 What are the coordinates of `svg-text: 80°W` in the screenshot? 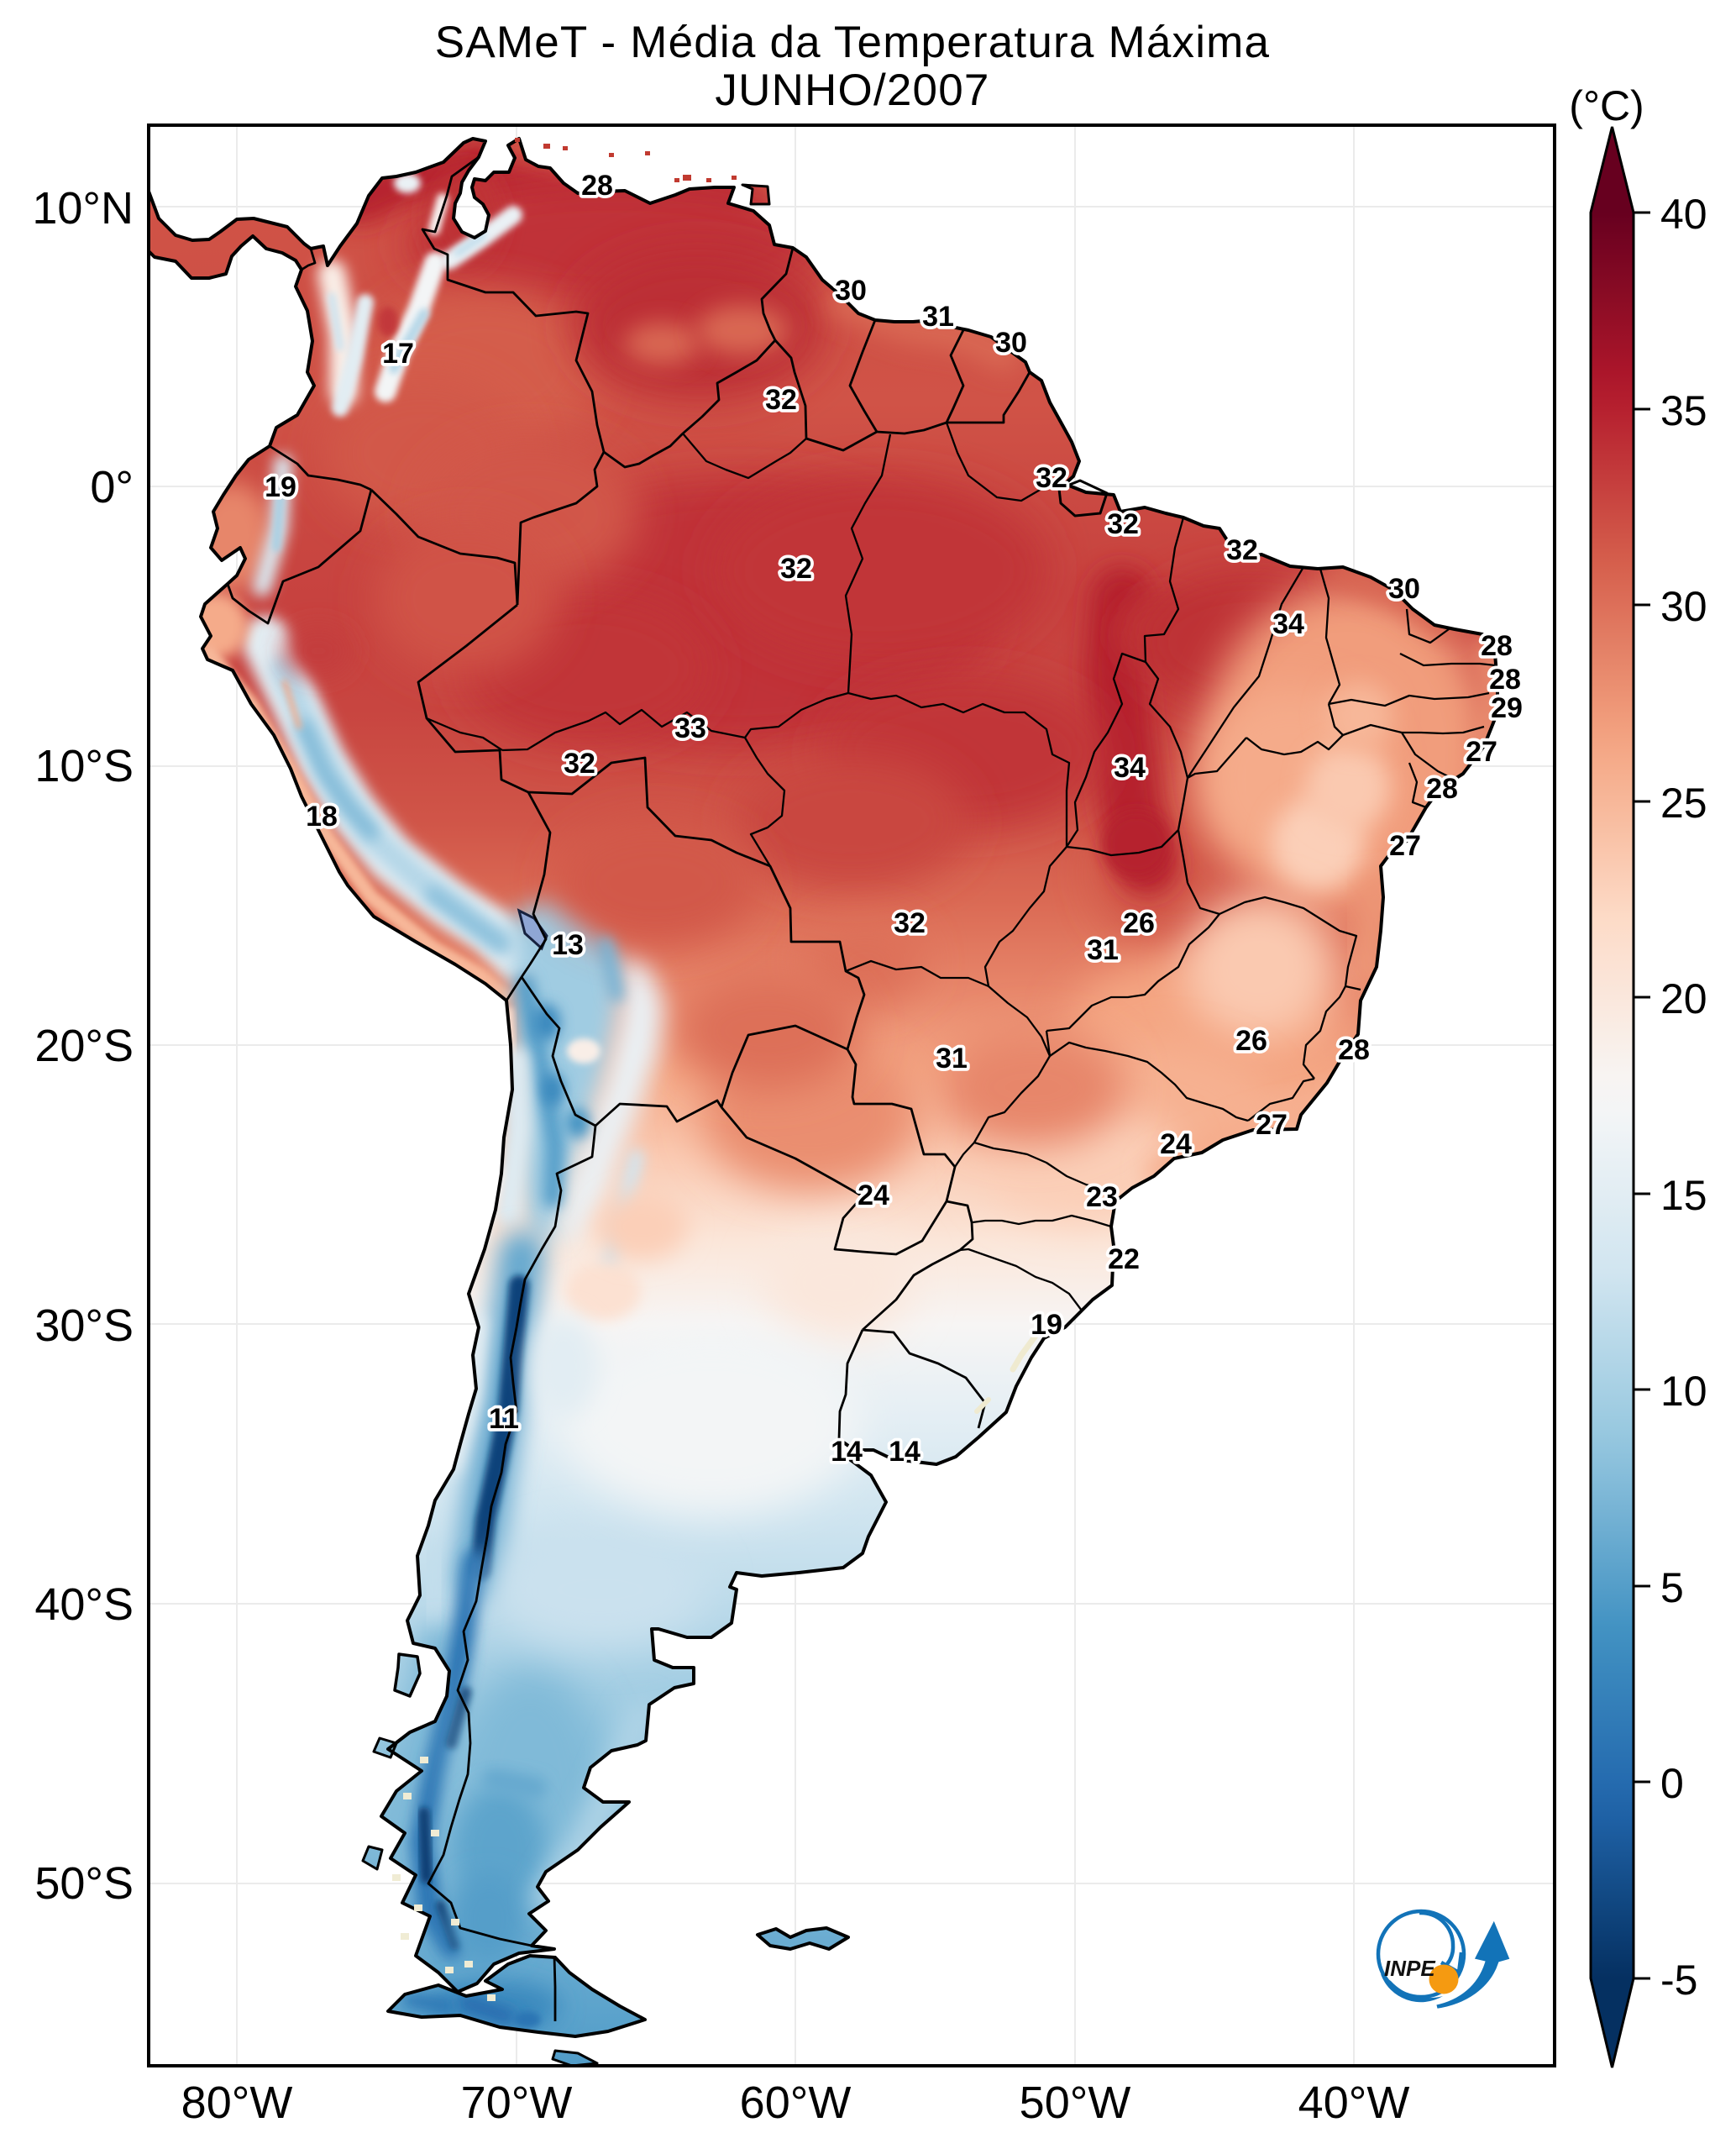 It's located at (237, 2103).